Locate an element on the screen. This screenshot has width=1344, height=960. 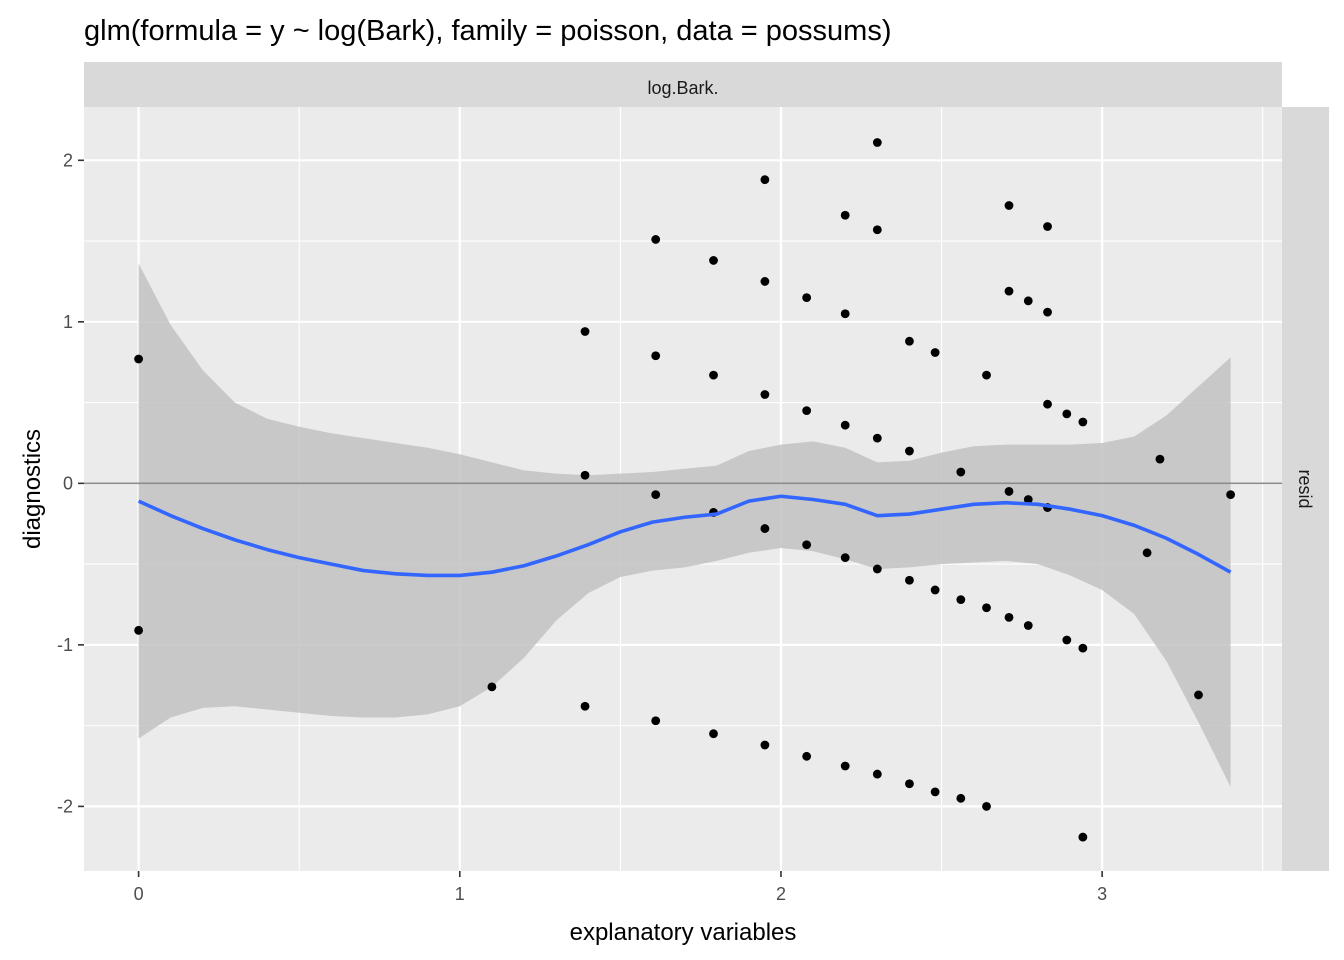
x-tick-label: 2 is located at coordinates (781, 894).